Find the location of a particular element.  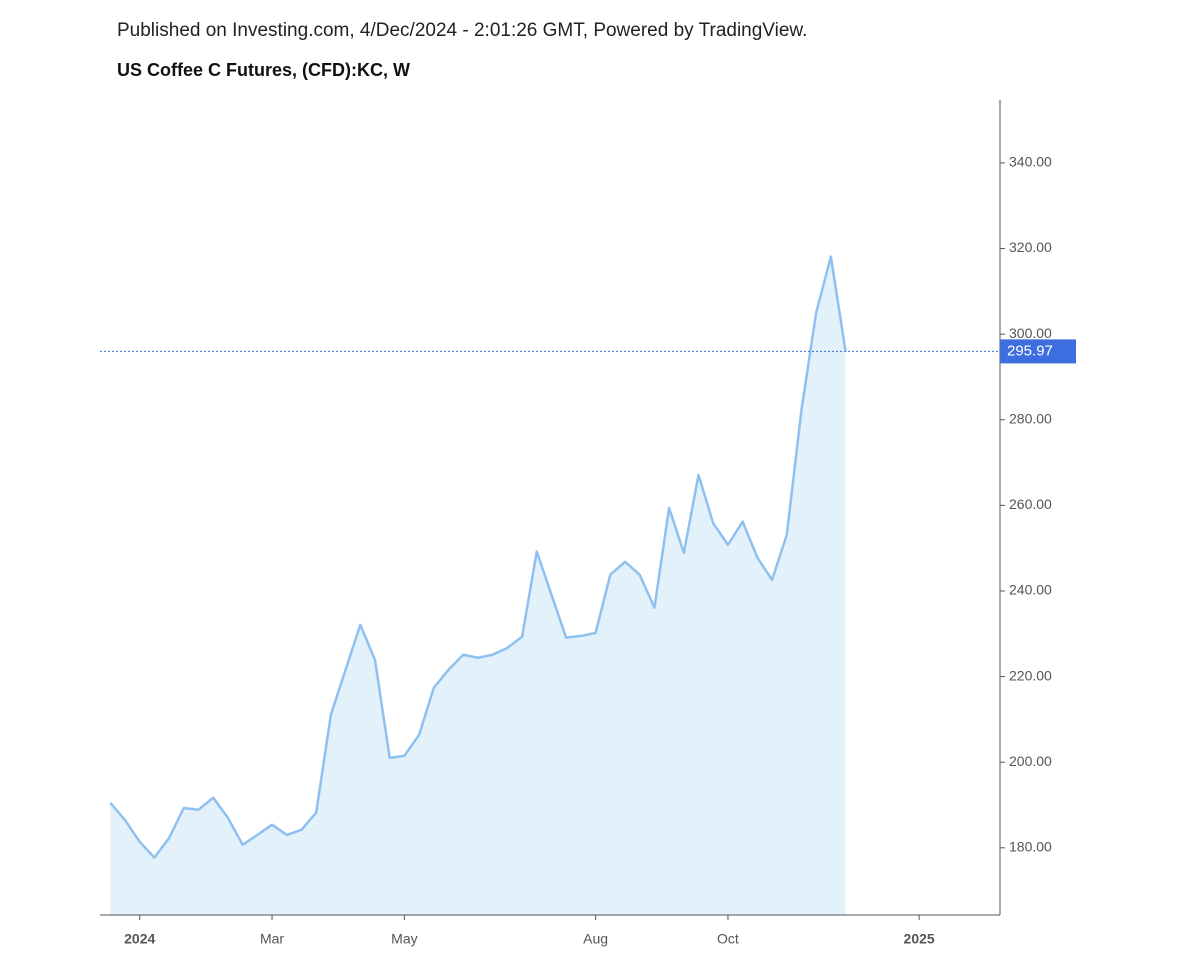

chart-title: US Coffee C Futures, (CFD):KC, W is located at coordinates (263, 70).